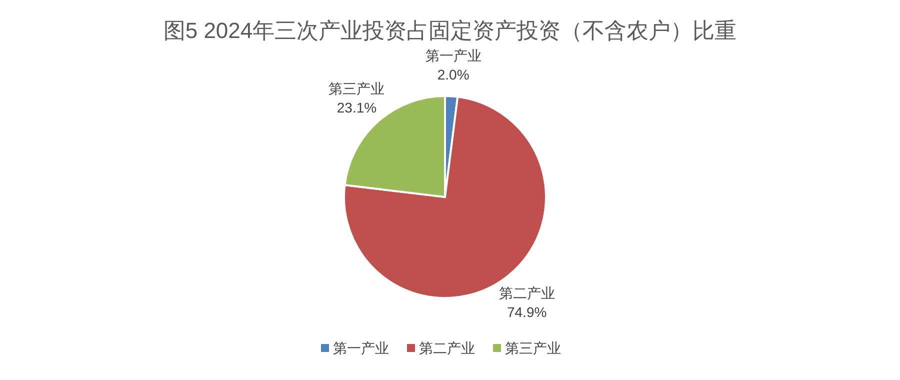 The image size is (900, 380). Describe the element at coordinates (450, 30) in the screenshot. I see `title: 图5 2024年三次产业投资占固定资产投资（不含农户）比重` at that location.